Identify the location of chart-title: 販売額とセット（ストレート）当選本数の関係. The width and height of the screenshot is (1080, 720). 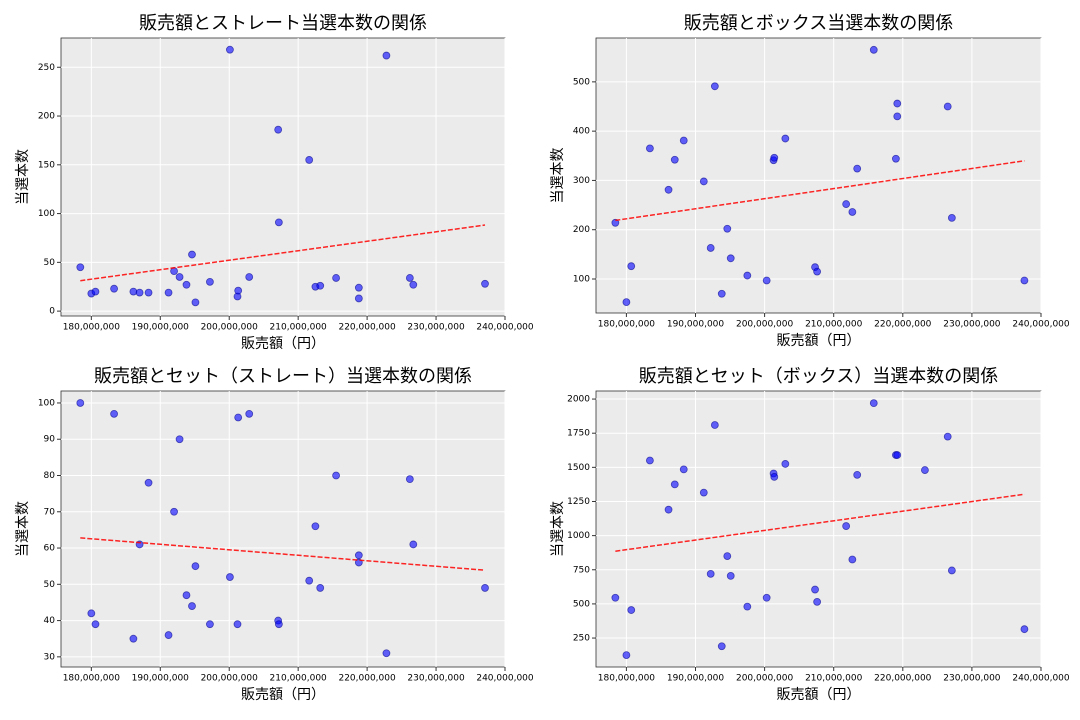
(283, 376).